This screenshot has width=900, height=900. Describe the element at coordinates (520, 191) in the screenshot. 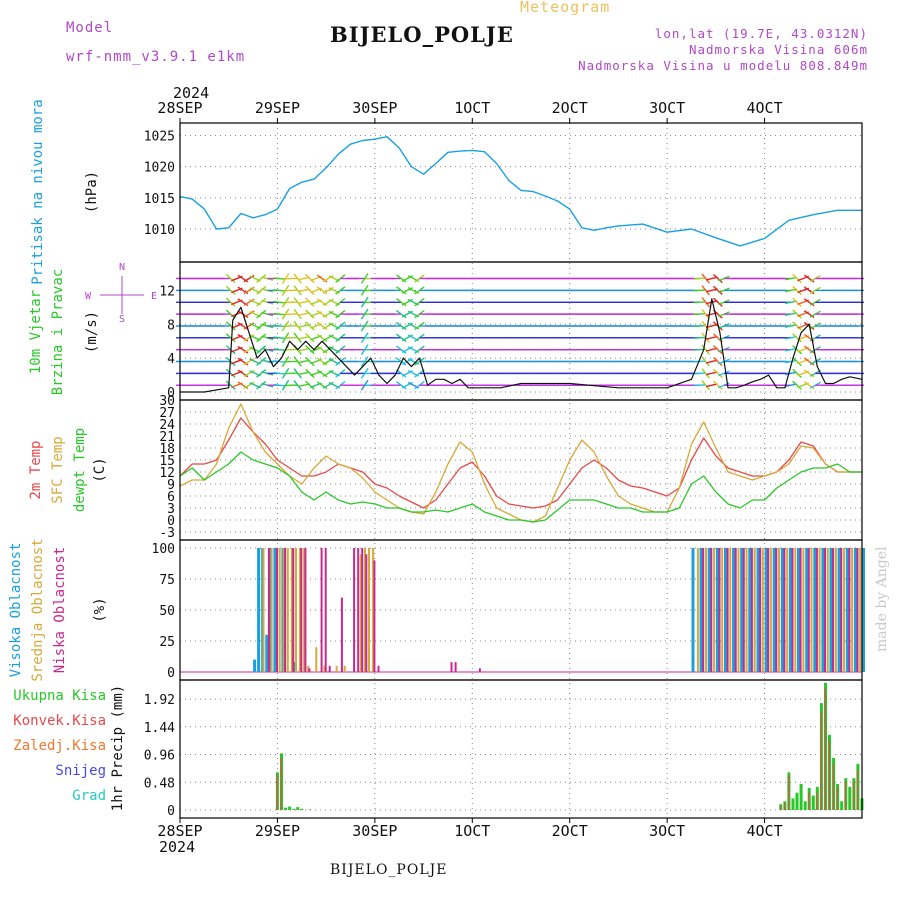

I see `pressure-line` at that location.